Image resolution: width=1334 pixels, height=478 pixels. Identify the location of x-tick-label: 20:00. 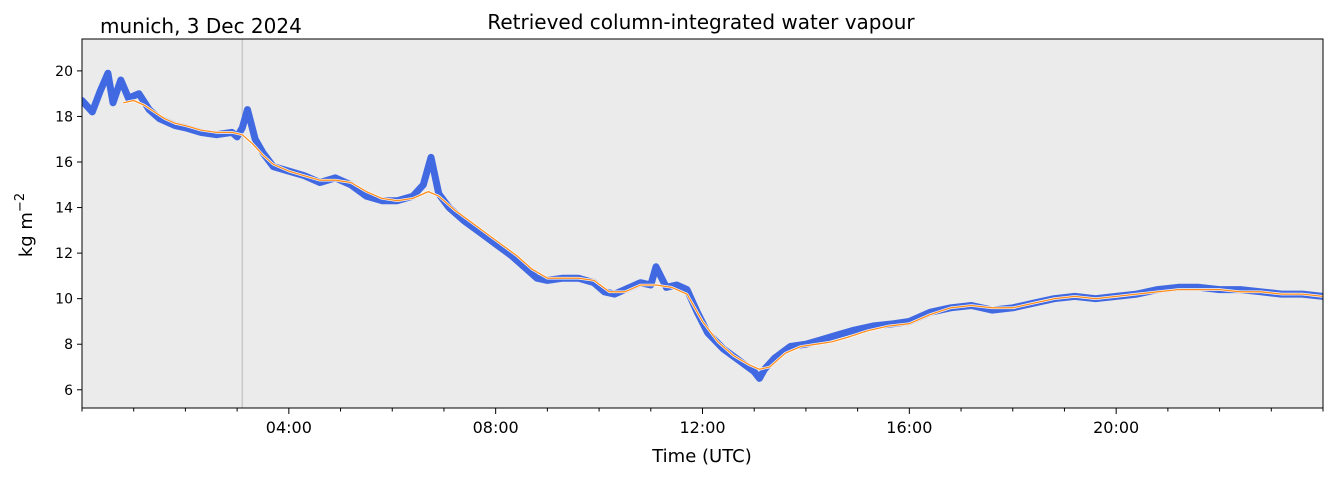
(1116, 427).